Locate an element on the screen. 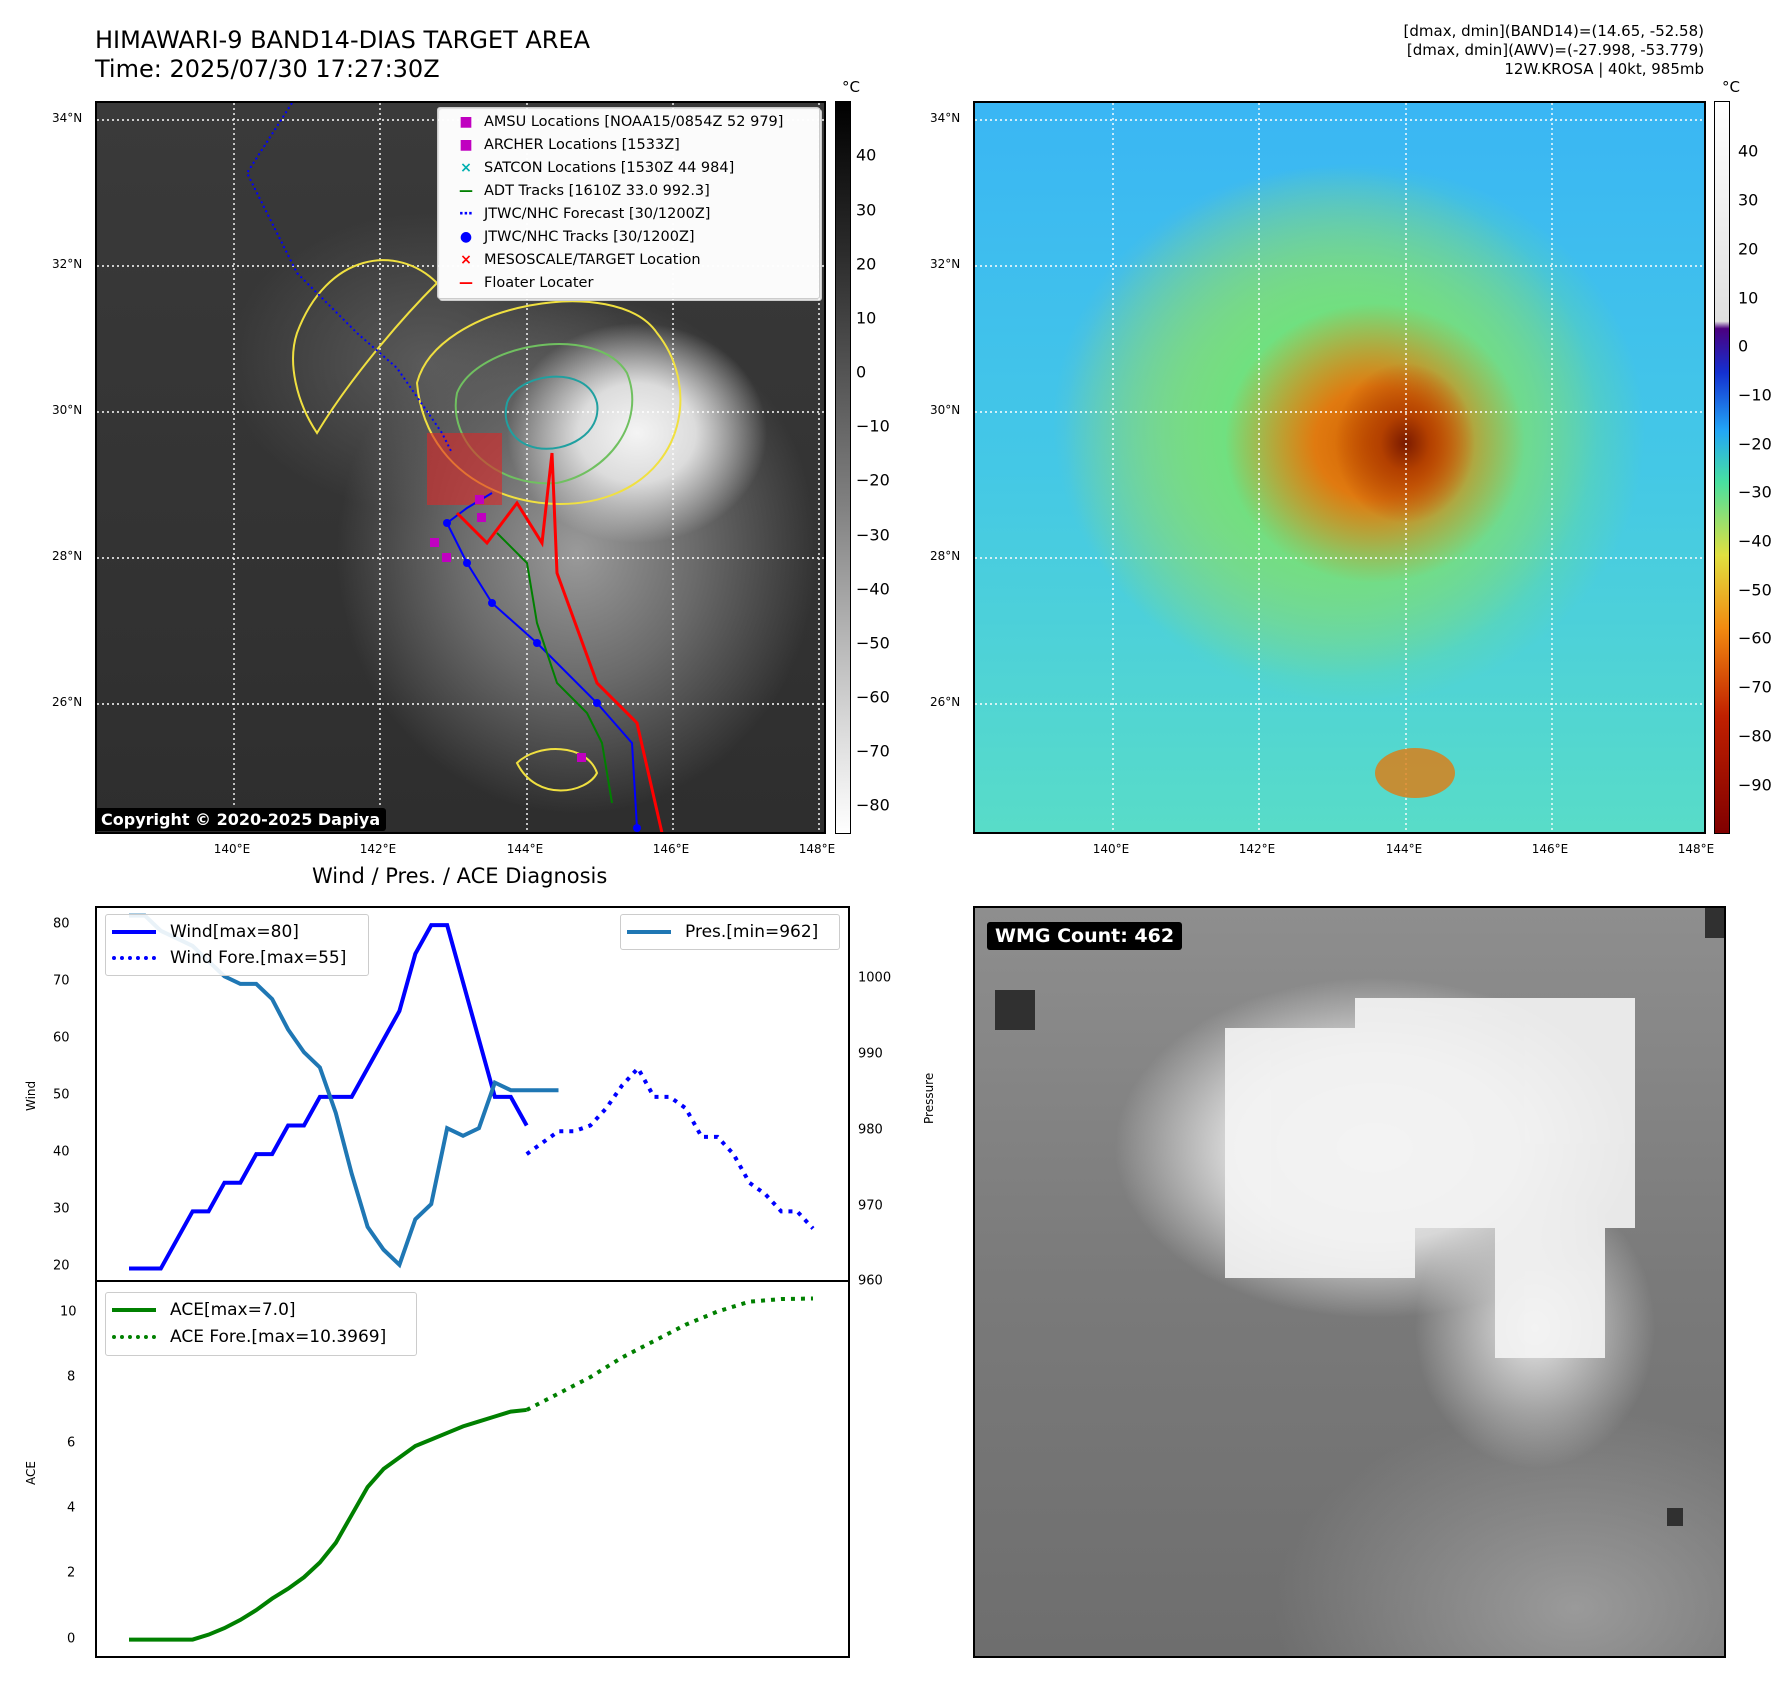 This screenshot has width=1788, height=1690. ace-tick: 8 is located at coordinates (71, 1377).